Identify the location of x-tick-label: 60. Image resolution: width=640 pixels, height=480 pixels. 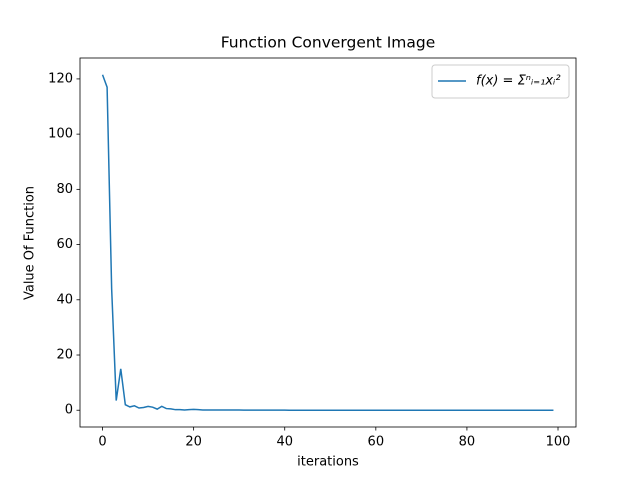
(376, 442).